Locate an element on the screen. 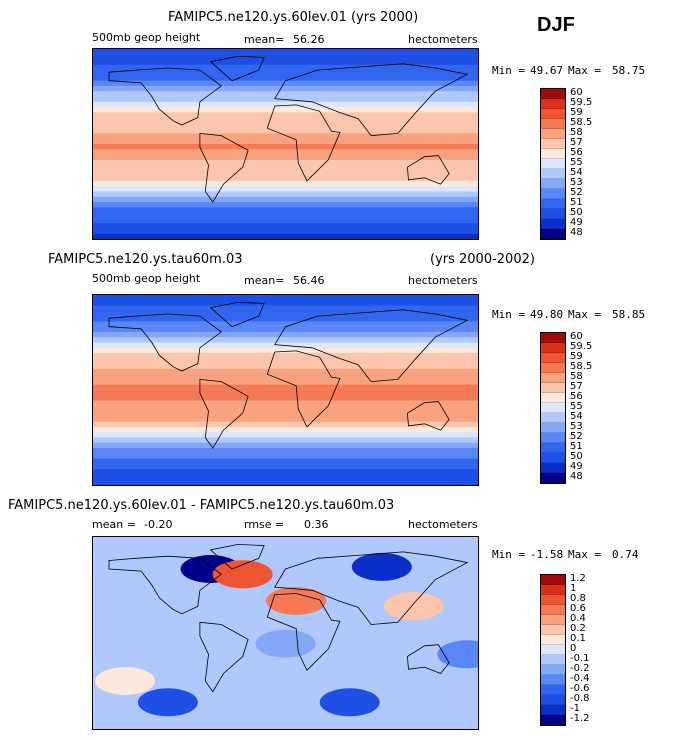  colorbar-tick-label: -0.2 is located at coordinates (580, 668).